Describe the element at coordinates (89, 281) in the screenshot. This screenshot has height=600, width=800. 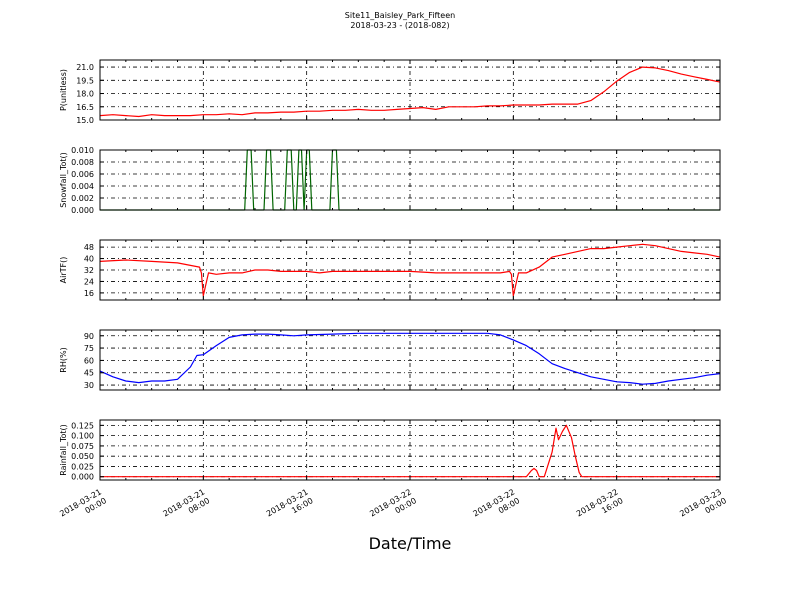
I see `y-tick-label: 24` at that location.